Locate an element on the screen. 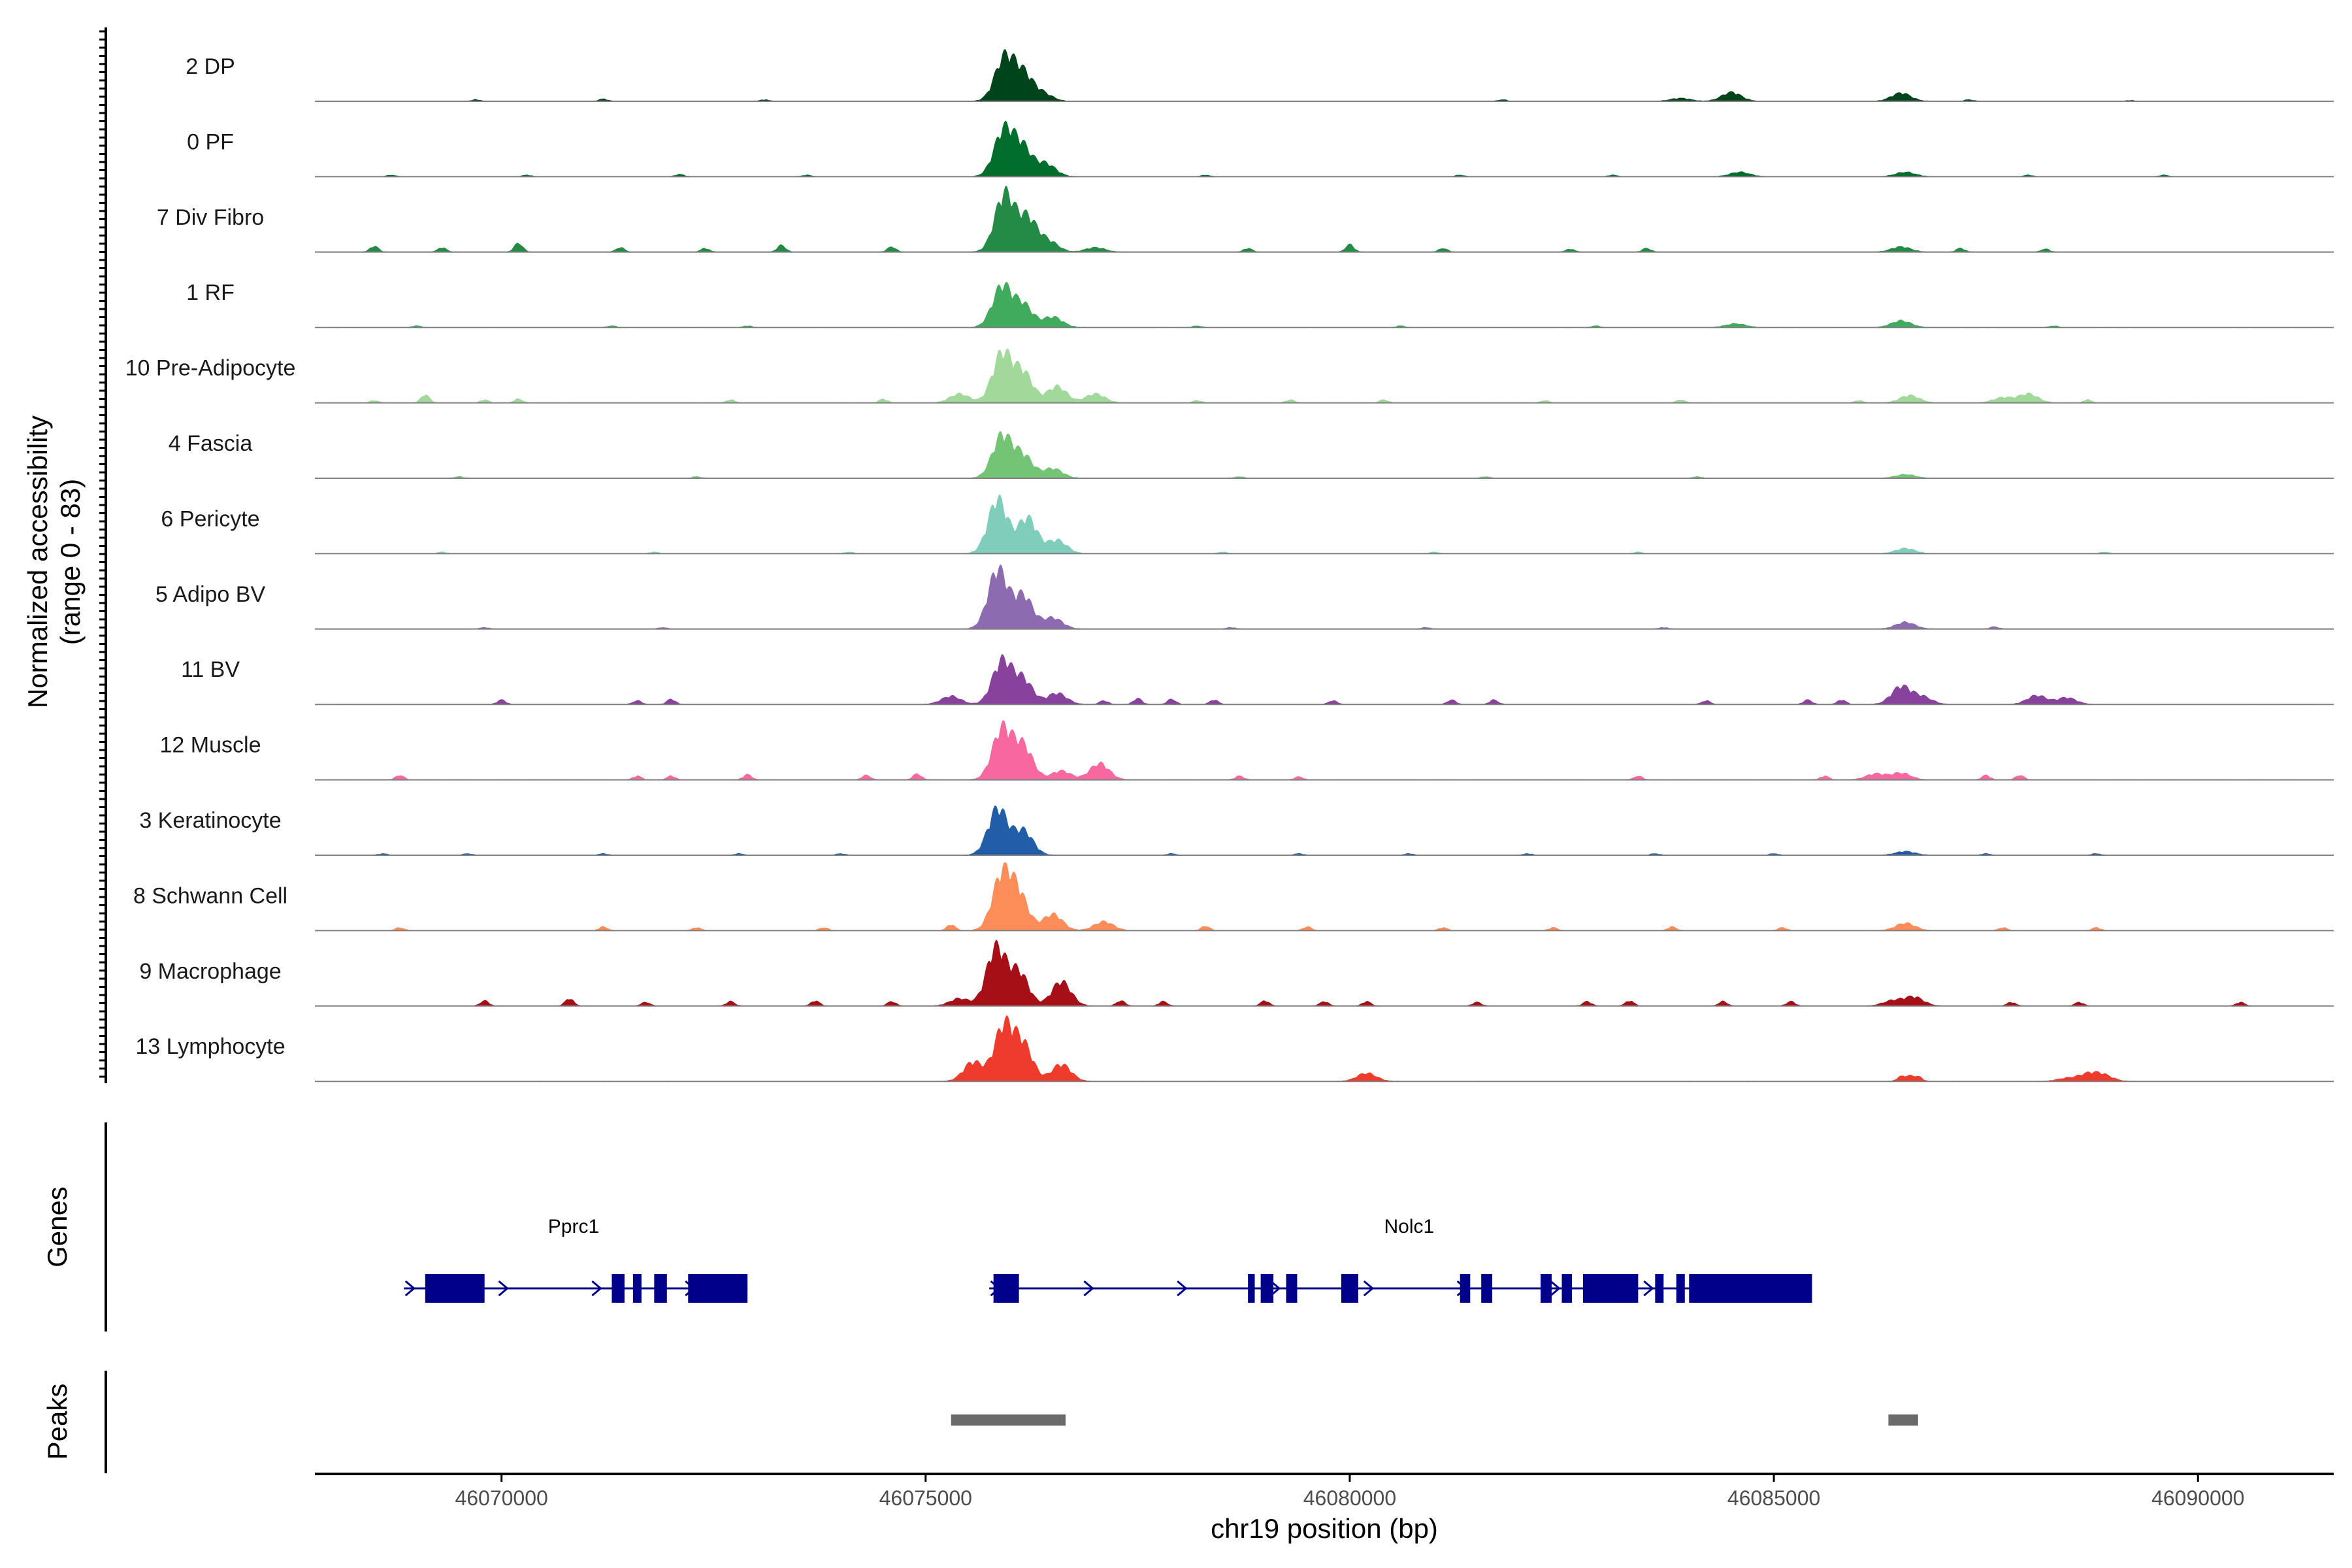 Image resolution: width=2352 pixels, height=1568 pixels. track-label-6-pericyte: 6 Pericyte is located at coordinates (210, 518).